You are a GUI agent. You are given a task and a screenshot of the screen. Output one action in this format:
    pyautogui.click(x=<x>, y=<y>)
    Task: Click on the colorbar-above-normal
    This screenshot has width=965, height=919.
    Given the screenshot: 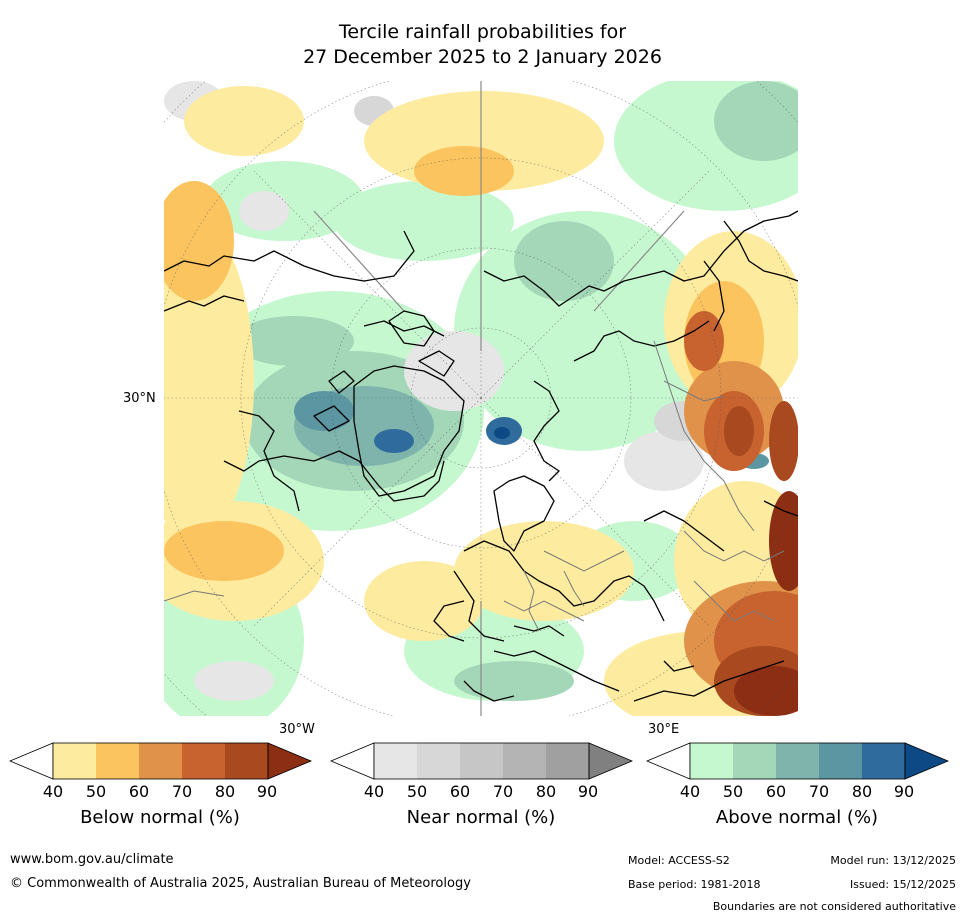 What is the action you would take?
    pyautogui.click(x=797, y=761)
    